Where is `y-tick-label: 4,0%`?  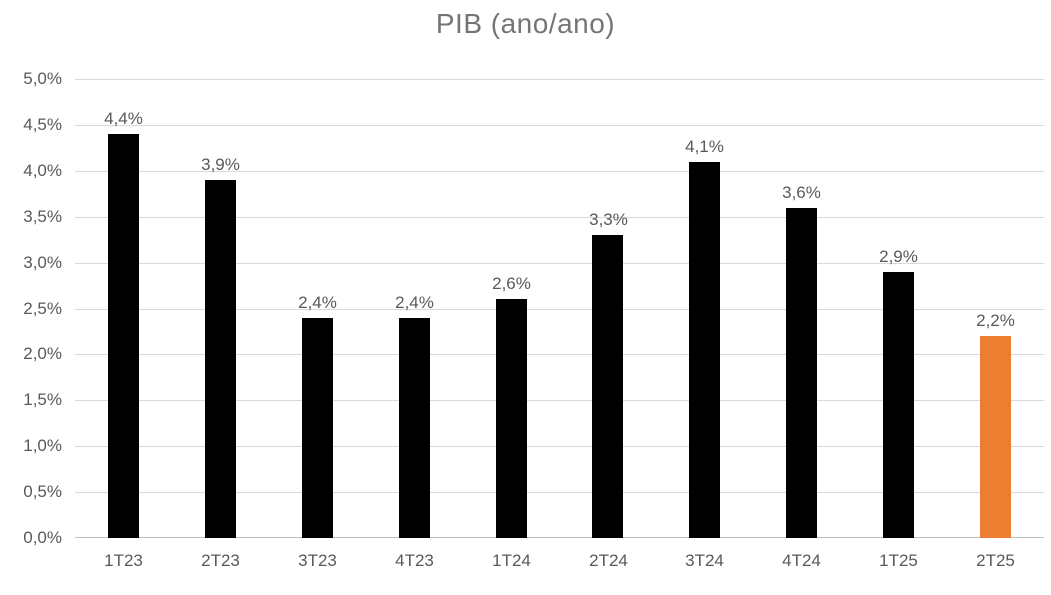 y-tick-label: 4,0% is located at coordinates (42, 170).